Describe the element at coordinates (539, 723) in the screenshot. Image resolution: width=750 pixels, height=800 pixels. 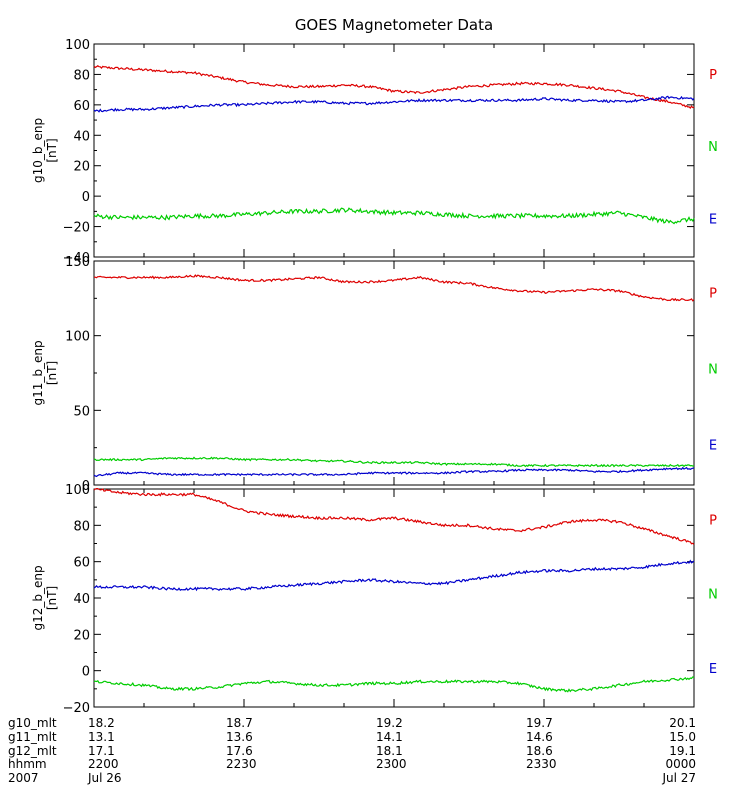
I see `bottom-row-value: 19.7` at that location.